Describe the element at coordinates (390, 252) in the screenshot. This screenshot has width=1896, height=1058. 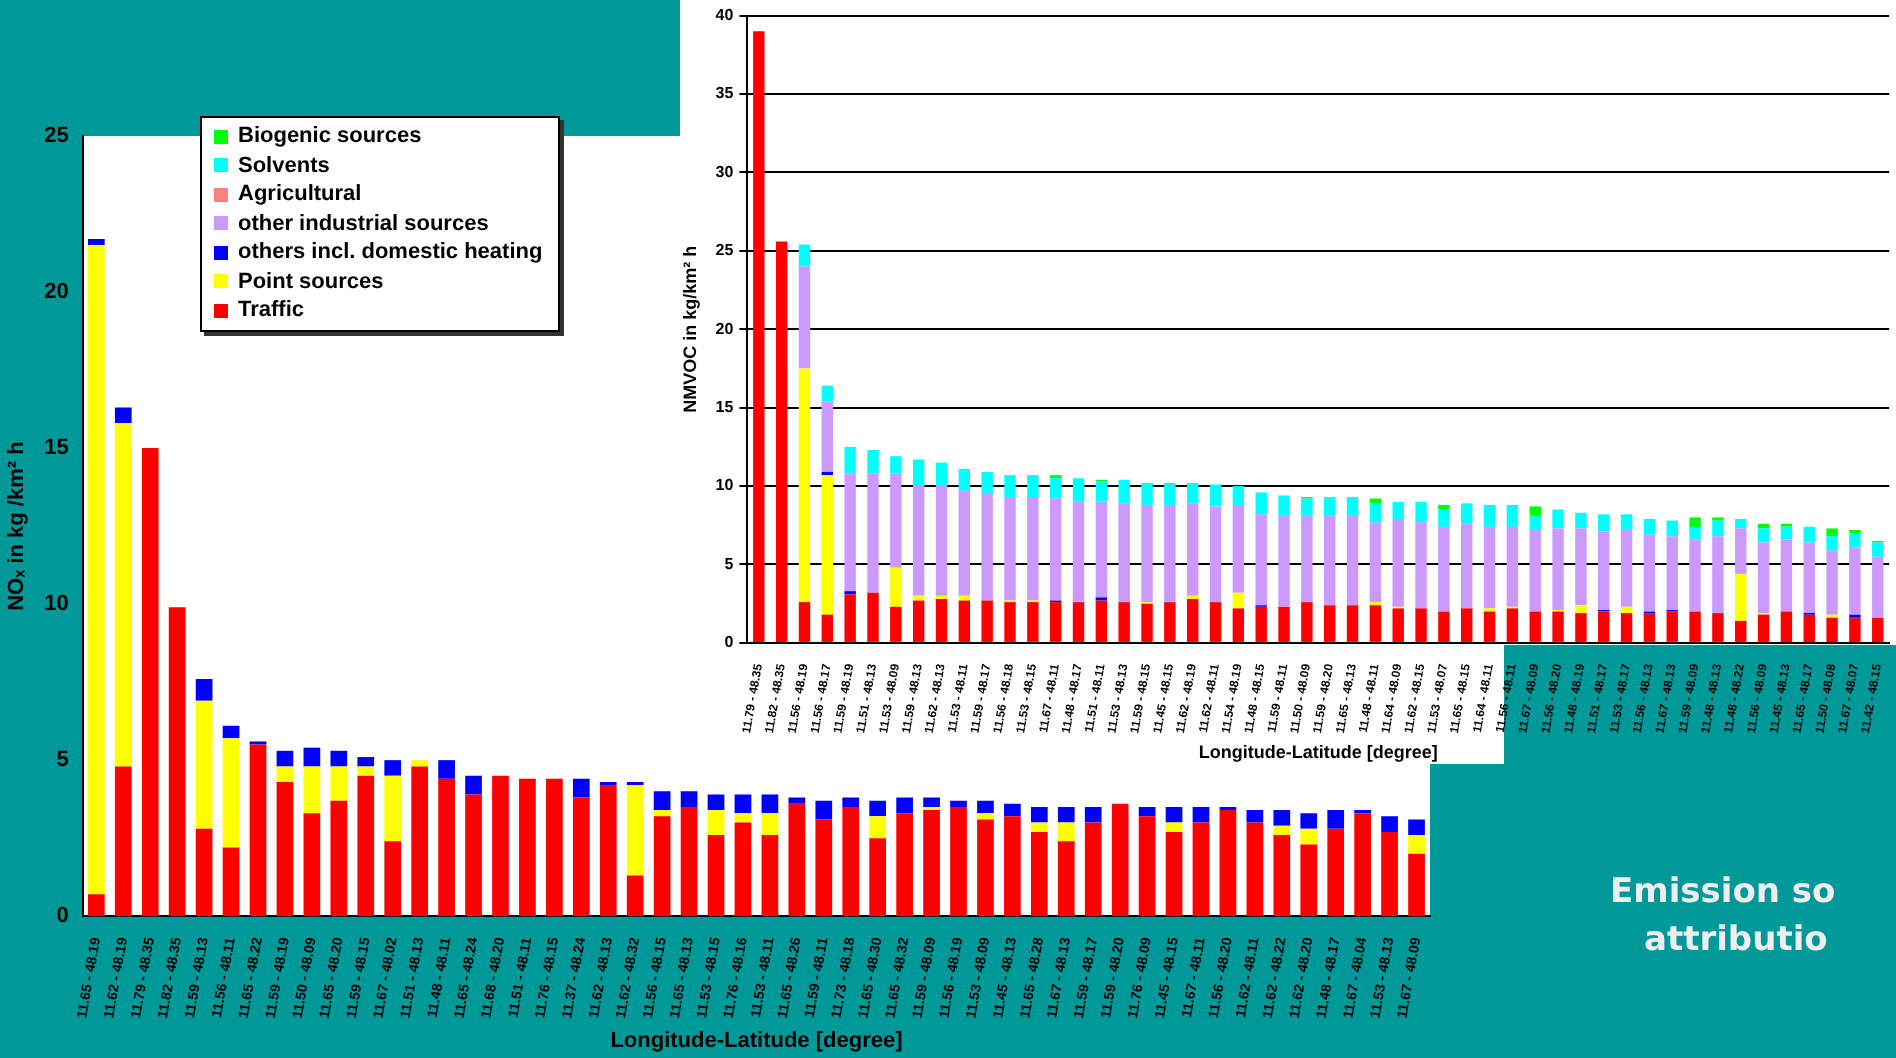
I see `legend-label: others incl. domestic heating` at that location.